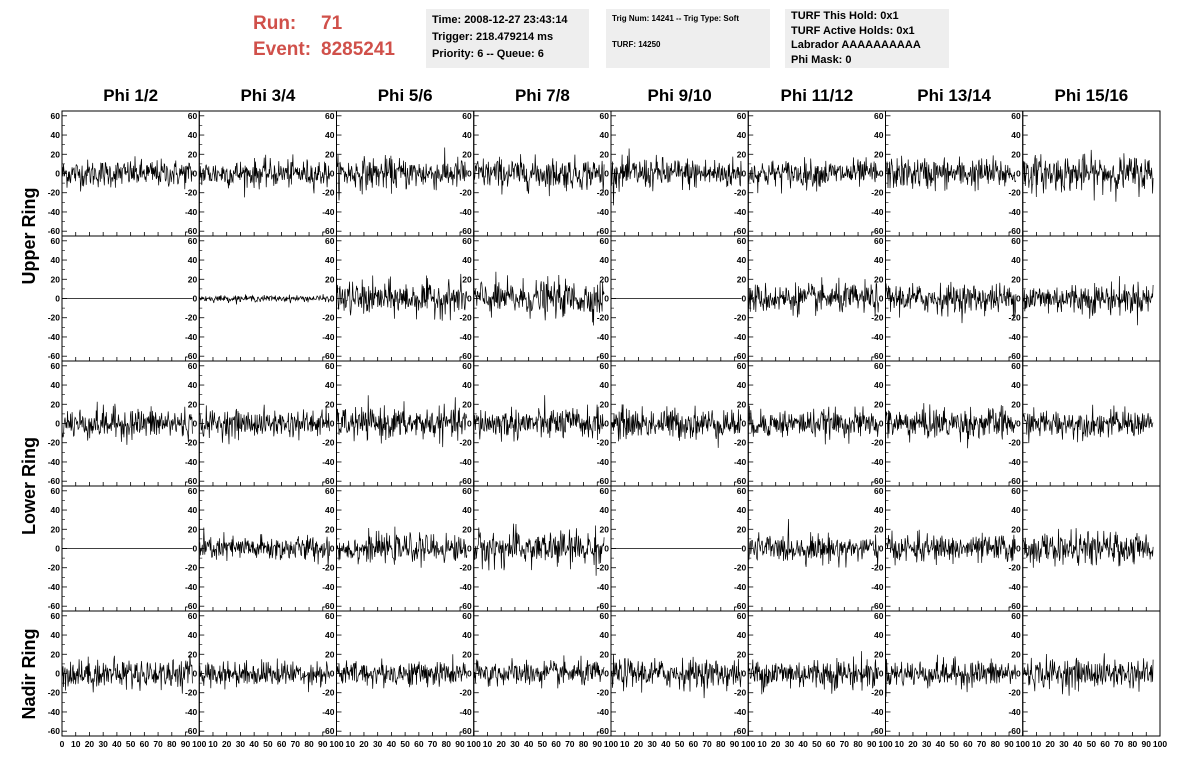 This screenshot has height=772, width=1196. I want to click on panel-r4-c7: -60 -40 -20 0 20 40 60, so click(947, 548).